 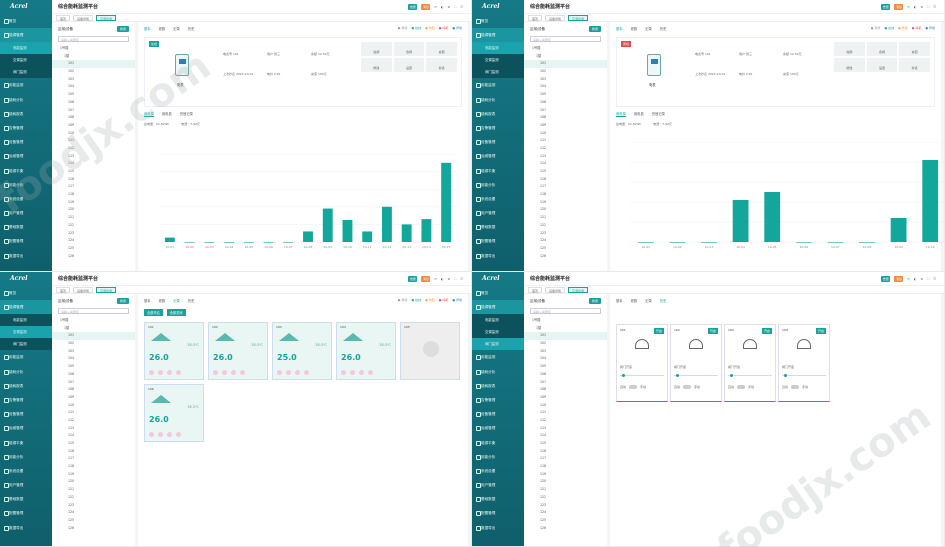 What do you see at coordinates (64, 48) in the screenshot?
I see `tree-root: 1号楼` at bounding box center [64, 48].